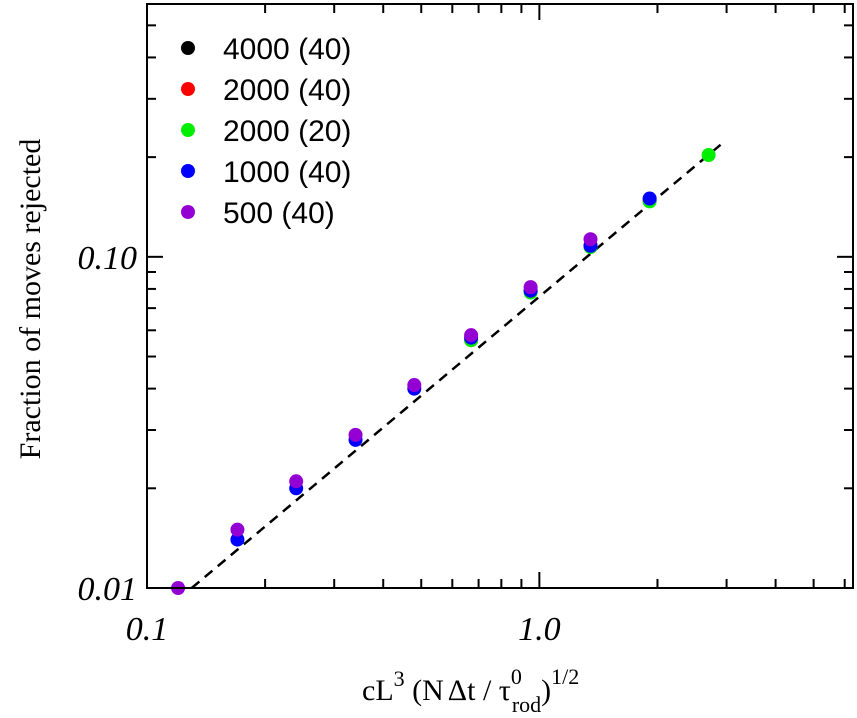  What do you see at coordinates (147, 629) in the screenshot?
I see `x-tick-label: 0.1` at bounding box center [147, 629].